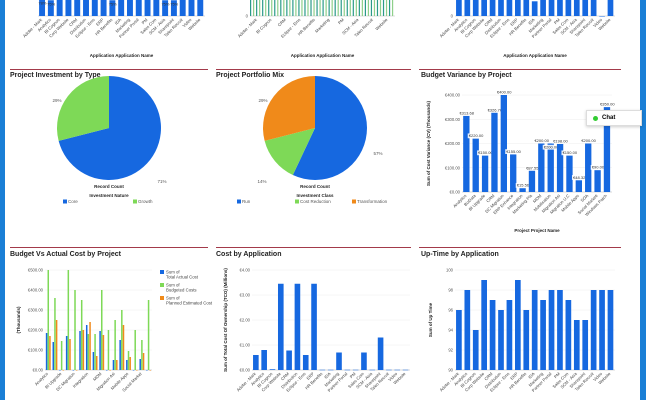  I want to click on x-tick-label: Website, so click(381, 24).